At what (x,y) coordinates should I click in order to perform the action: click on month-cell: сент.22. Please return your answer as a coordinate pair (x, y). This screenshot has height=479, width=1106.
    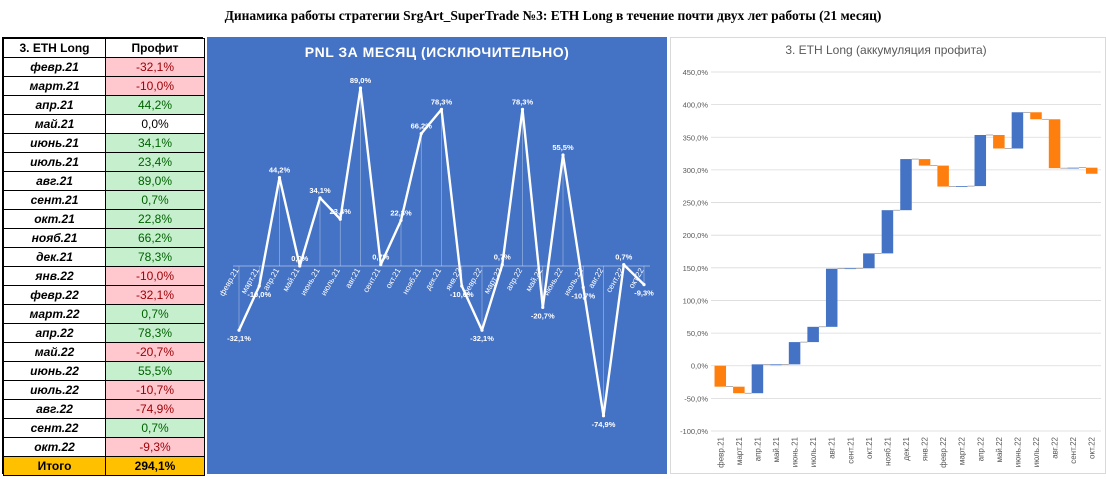
    Looking at the image, I should click on (54, 428).